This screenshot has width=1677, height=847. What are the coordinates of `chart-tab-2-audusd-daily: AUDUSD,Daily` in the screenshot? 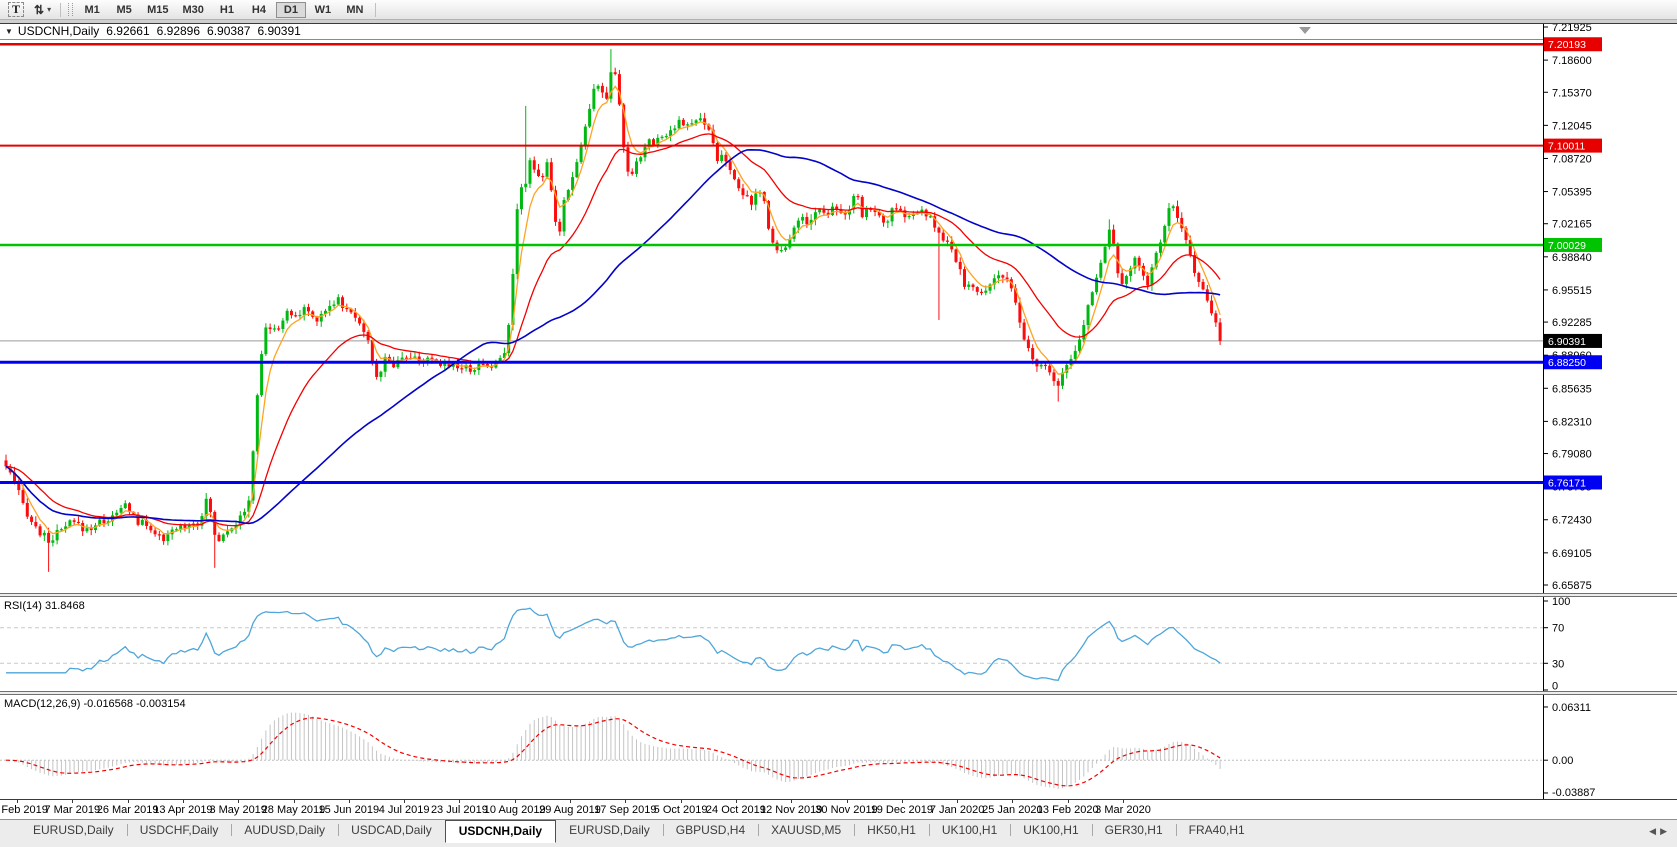 It's located at (284, 830).